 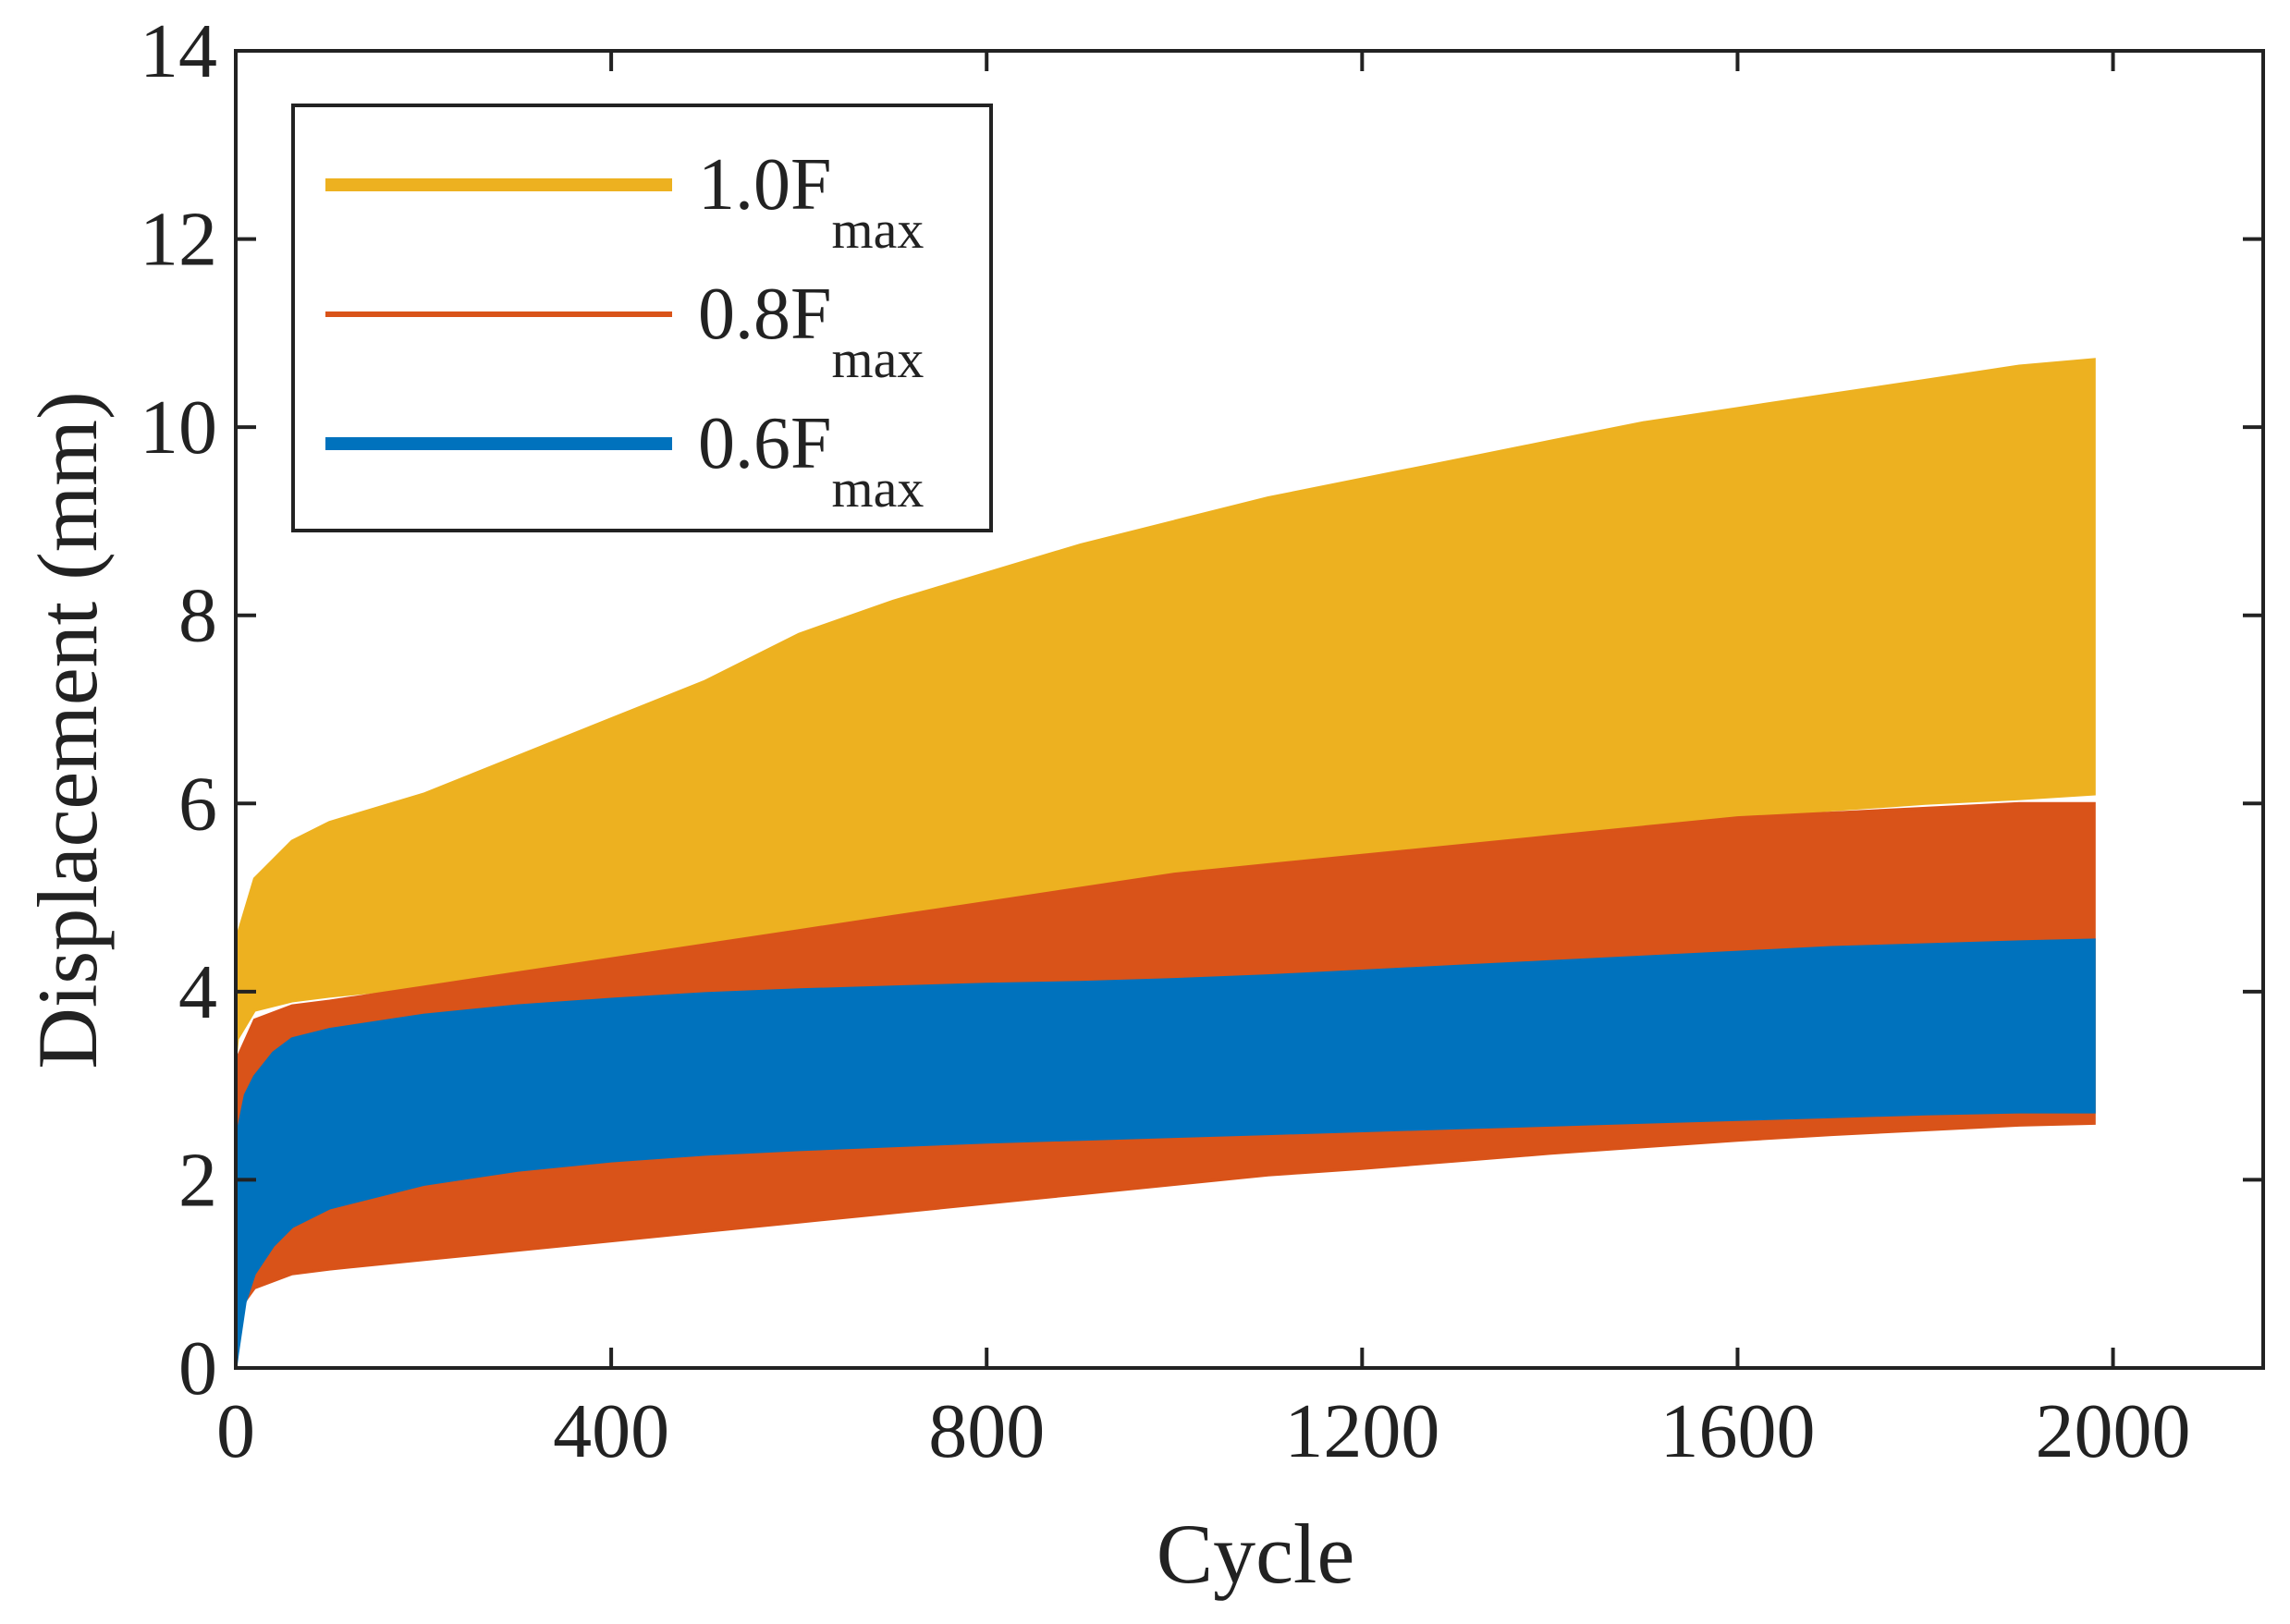 What do you see at coordinates (197, 992) in the screenshot?
I see `y-tick-label: 4` at bounding box center [197, 992].